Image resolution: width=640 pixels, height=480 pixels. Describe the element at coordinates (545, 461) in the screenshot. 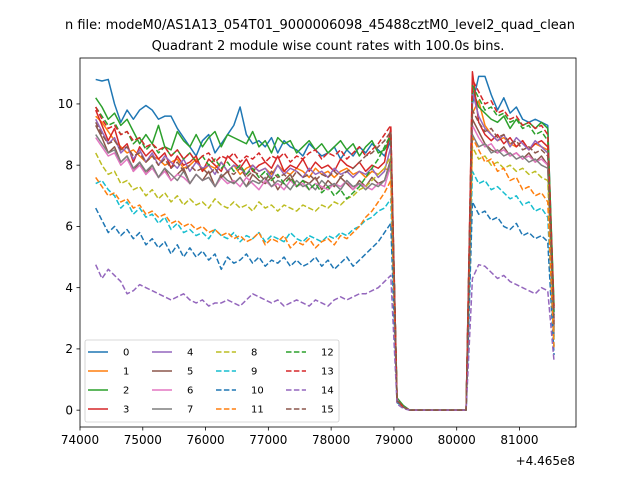

I see `x-offset-text: +4.465e8` at that location.